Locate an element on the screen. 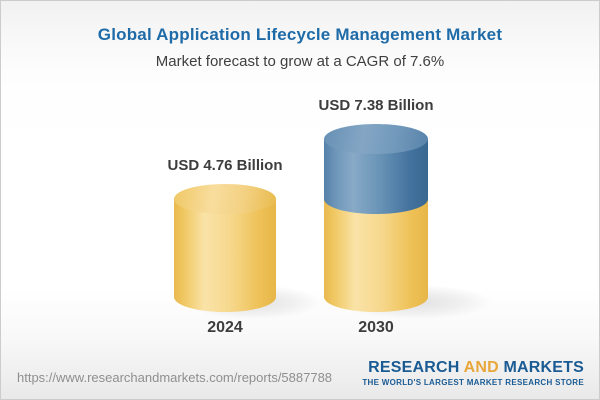 This screenshot has width=600, height=400. cylinder-base-segment-2030 is located at coordinates (376, 255).